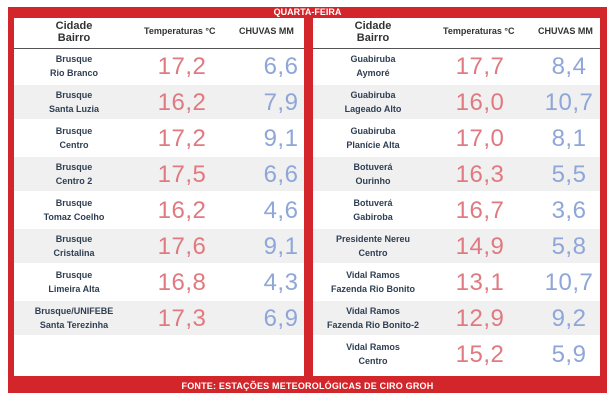  I want to click on table-row: Botuverá Gabiroba 16,7 3,6, so click(456, 210).